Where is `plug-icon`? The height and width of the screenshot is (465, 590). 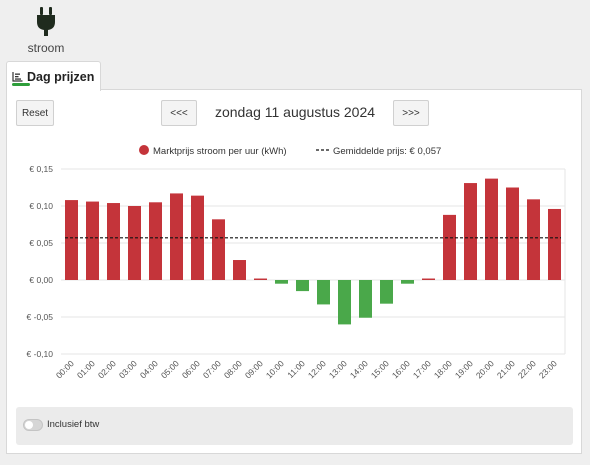 plug-icon is located at coordinates (46, 21).